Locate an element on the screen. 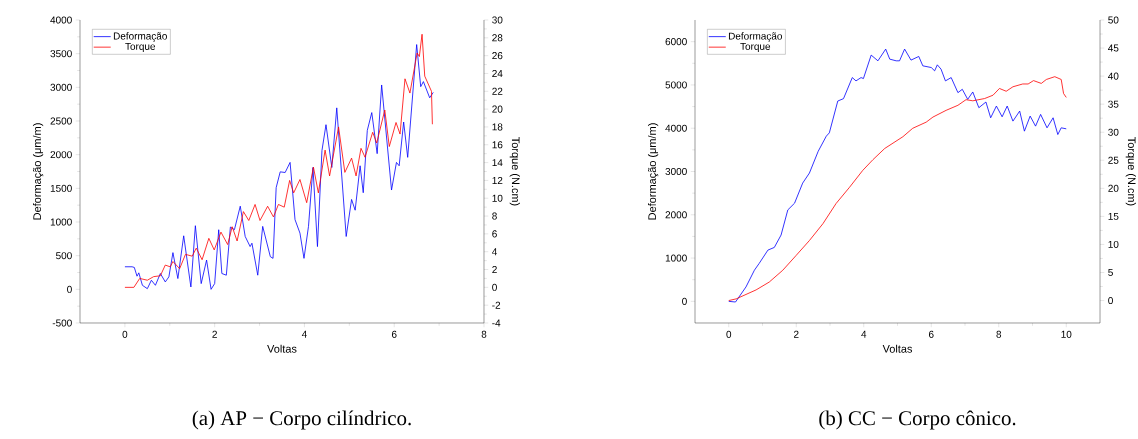 The height and width of the screenshot is (439, 1138). y2-tick-label: 15 is located at coordinates (1113, 216).